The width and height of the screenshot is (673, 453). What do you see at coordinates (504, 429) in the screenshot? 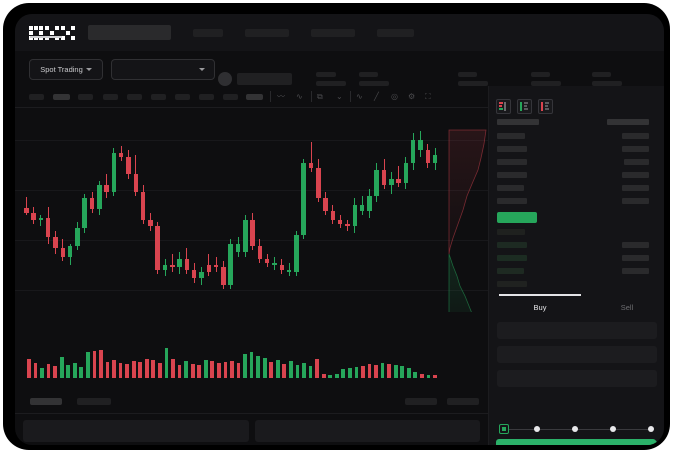
I see `percent-slider-handle` at bounding box center [504, 429].